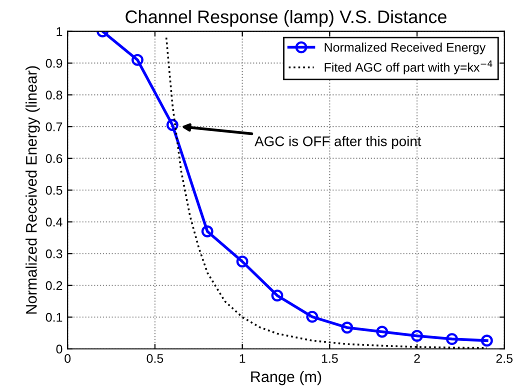  I want to click on x-tick-label: 0, so click(67, 358).